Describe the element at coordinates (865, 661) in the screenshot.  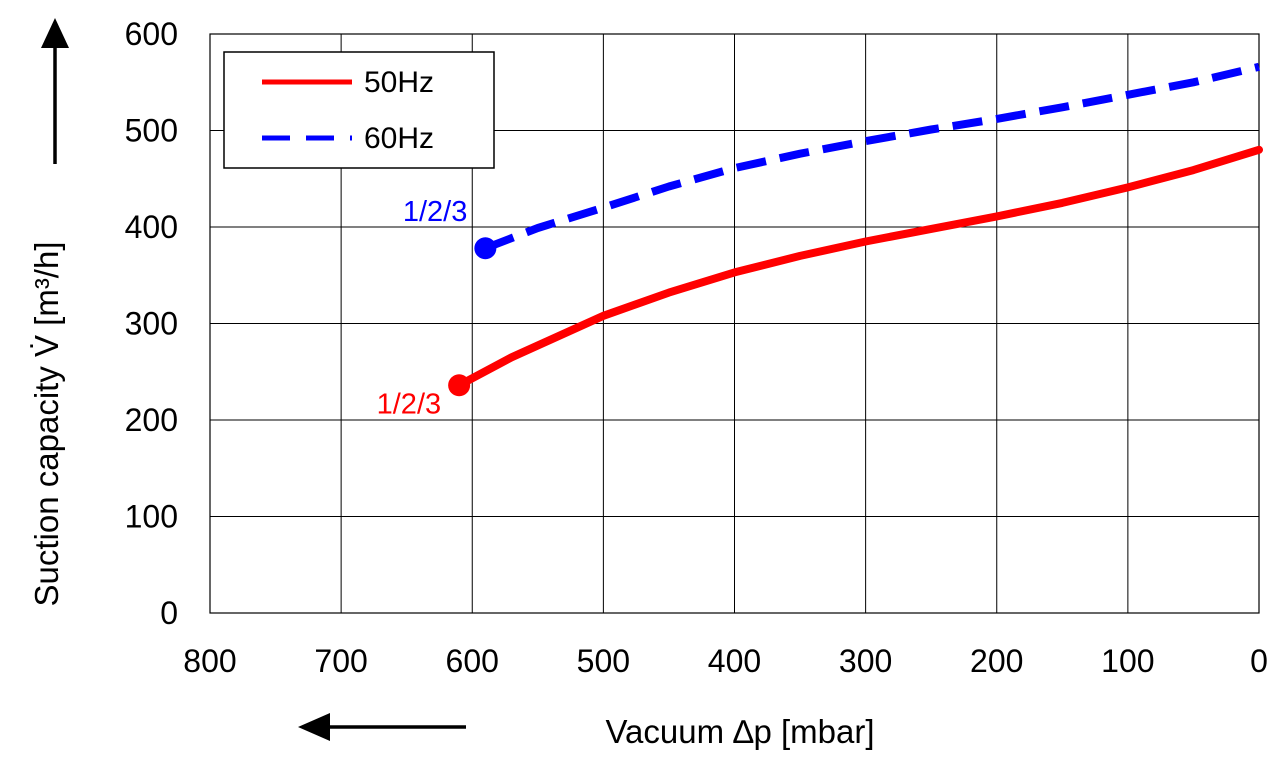
I see `x-tick-label: 300` at that location.